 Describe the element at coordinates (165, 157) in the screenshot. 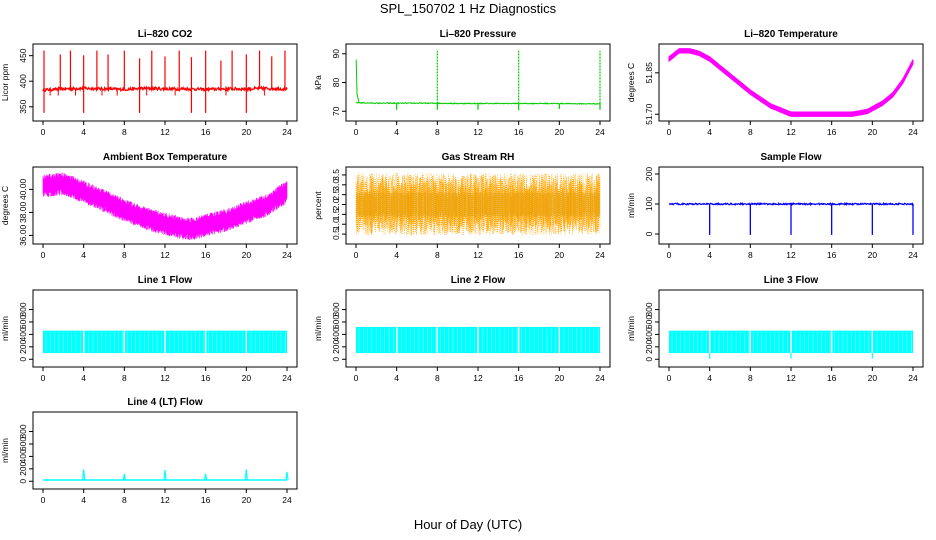

I see `panel-title: Ambient Box Temperature` at that location.